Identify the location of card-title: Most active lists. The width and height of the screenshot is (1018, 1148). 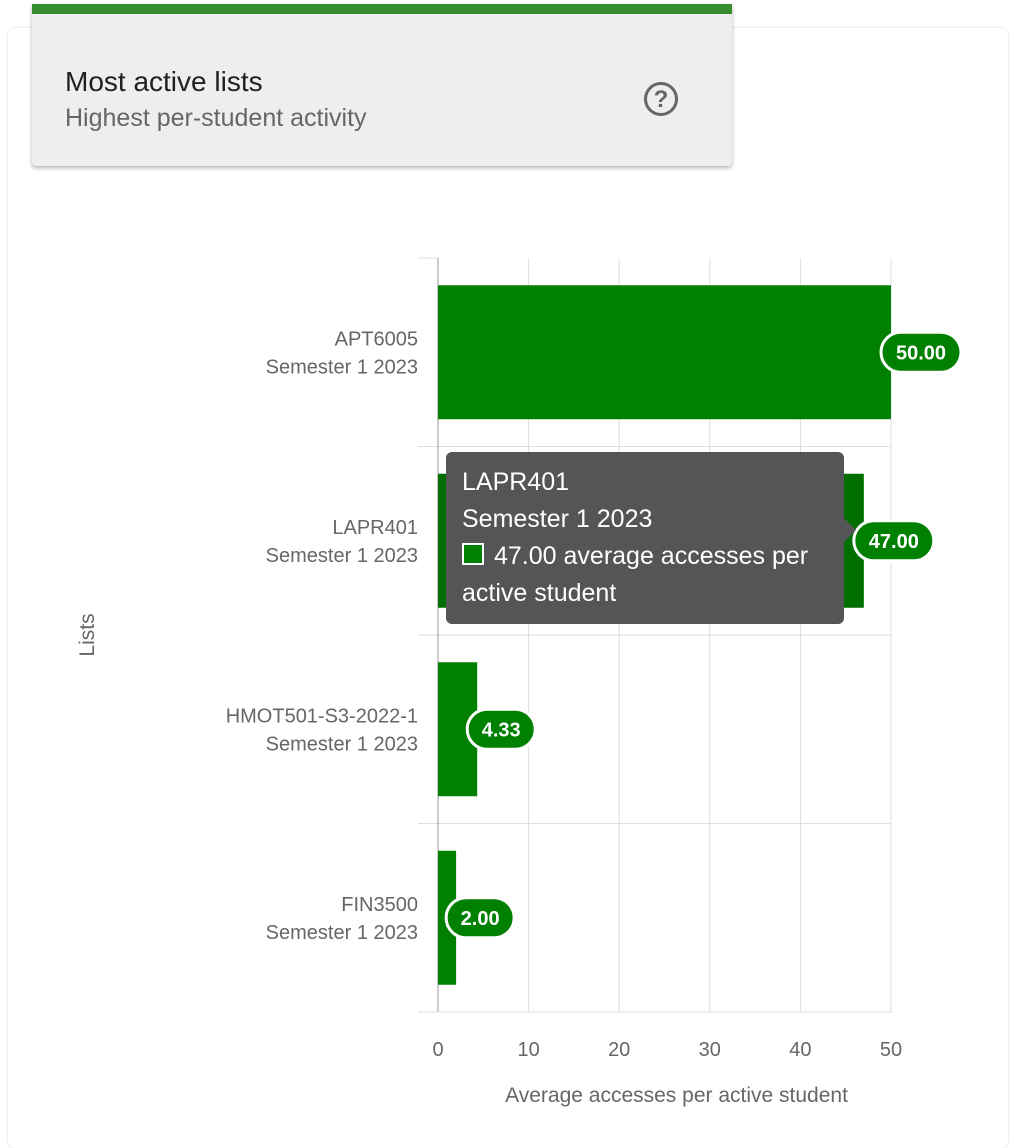
(164, 81).